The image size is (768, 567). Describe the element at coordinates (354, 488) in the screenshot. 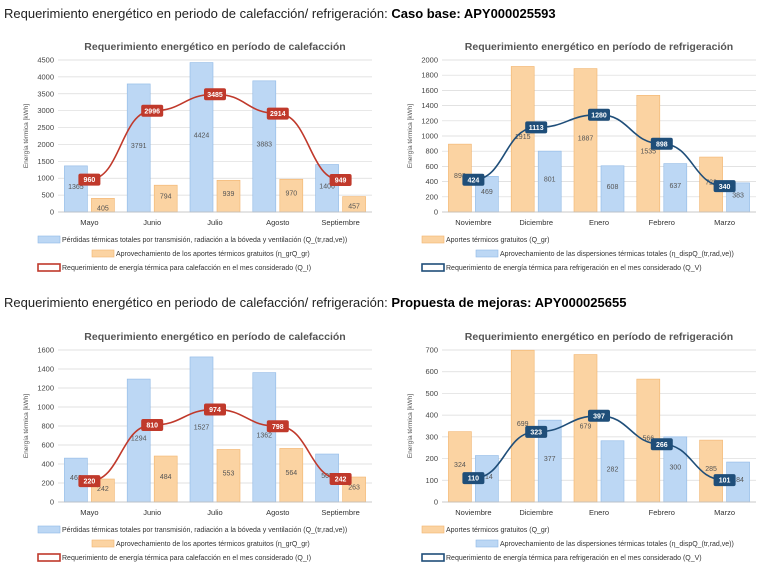

I see `bar-value-label: 263` at that location.